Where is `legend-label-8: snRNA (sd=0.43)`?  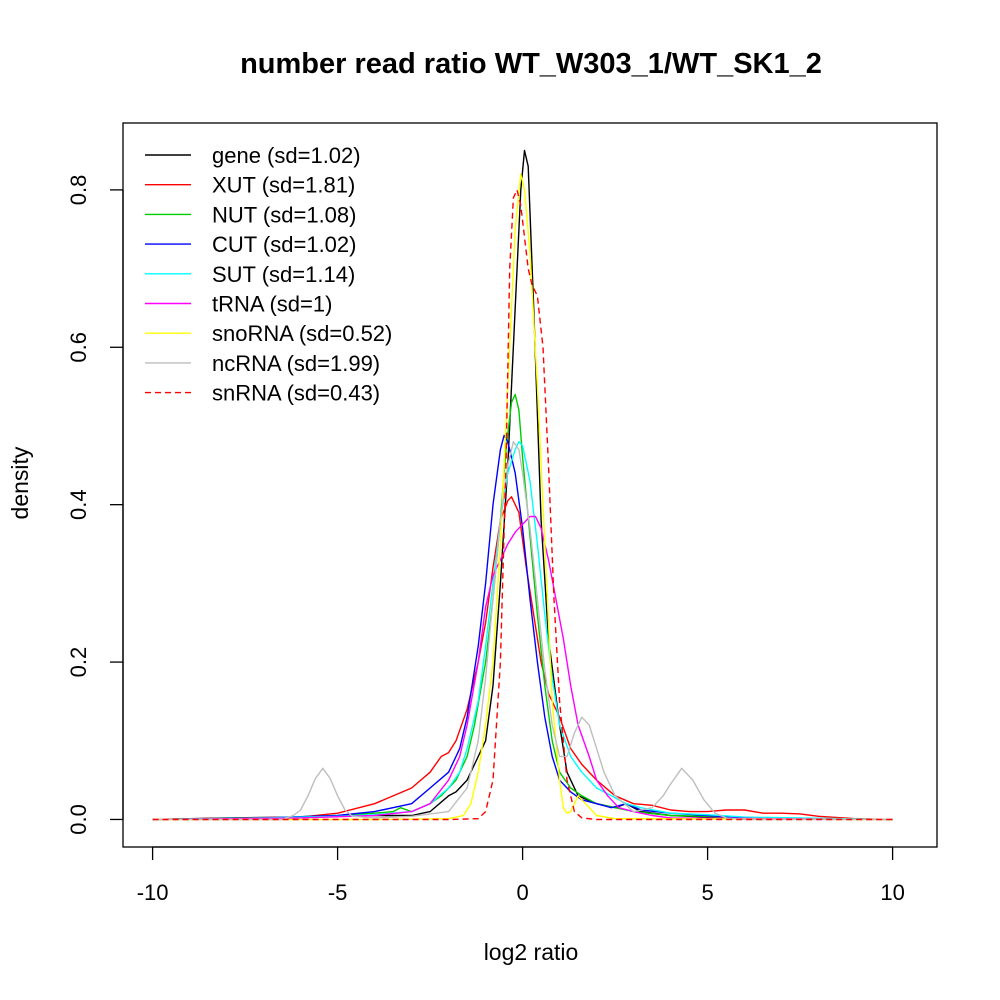 legend-label-8: snRNA (sd=0.43) is located at coordinates (296, 393).